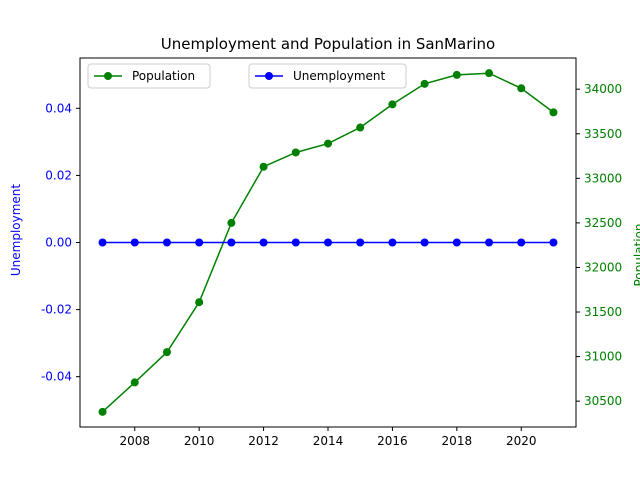  I want to click on left-tick-label: 0.02, so click(58, 175).